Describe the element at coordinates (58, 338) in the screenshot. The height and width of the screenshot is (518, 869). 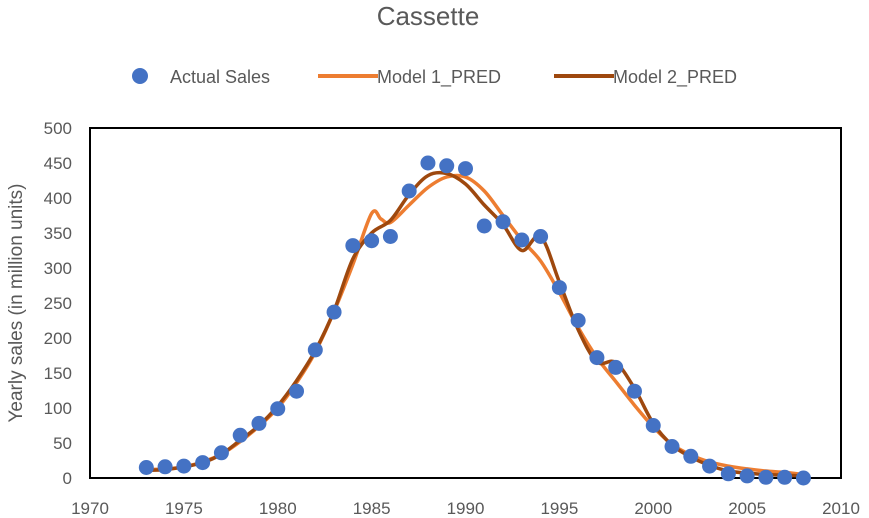
I see `y-tick-label: 200` at that location.